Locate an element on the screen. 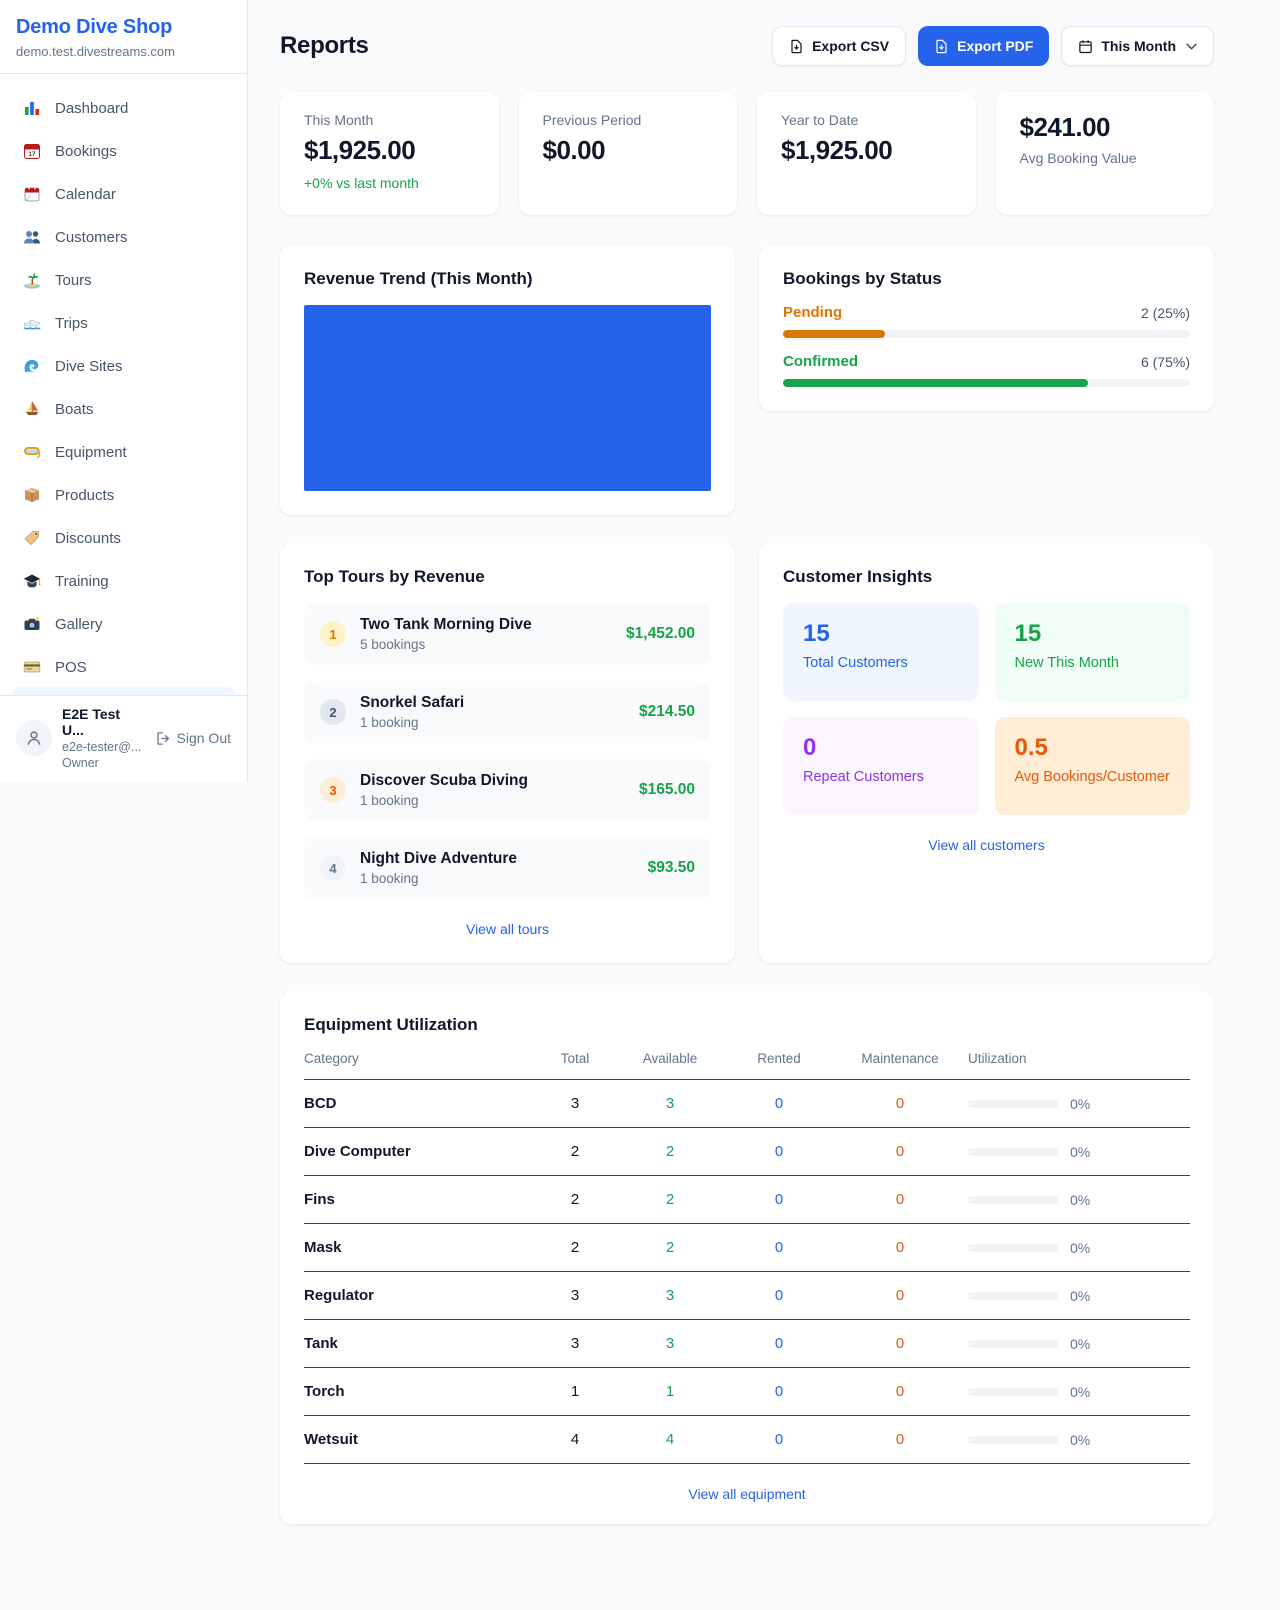 The width and height of the screenshot is (1280, 1610). stat-card-this-month: This Month $1,925.00 +0% vs last month is located at coordinates (389, 153).